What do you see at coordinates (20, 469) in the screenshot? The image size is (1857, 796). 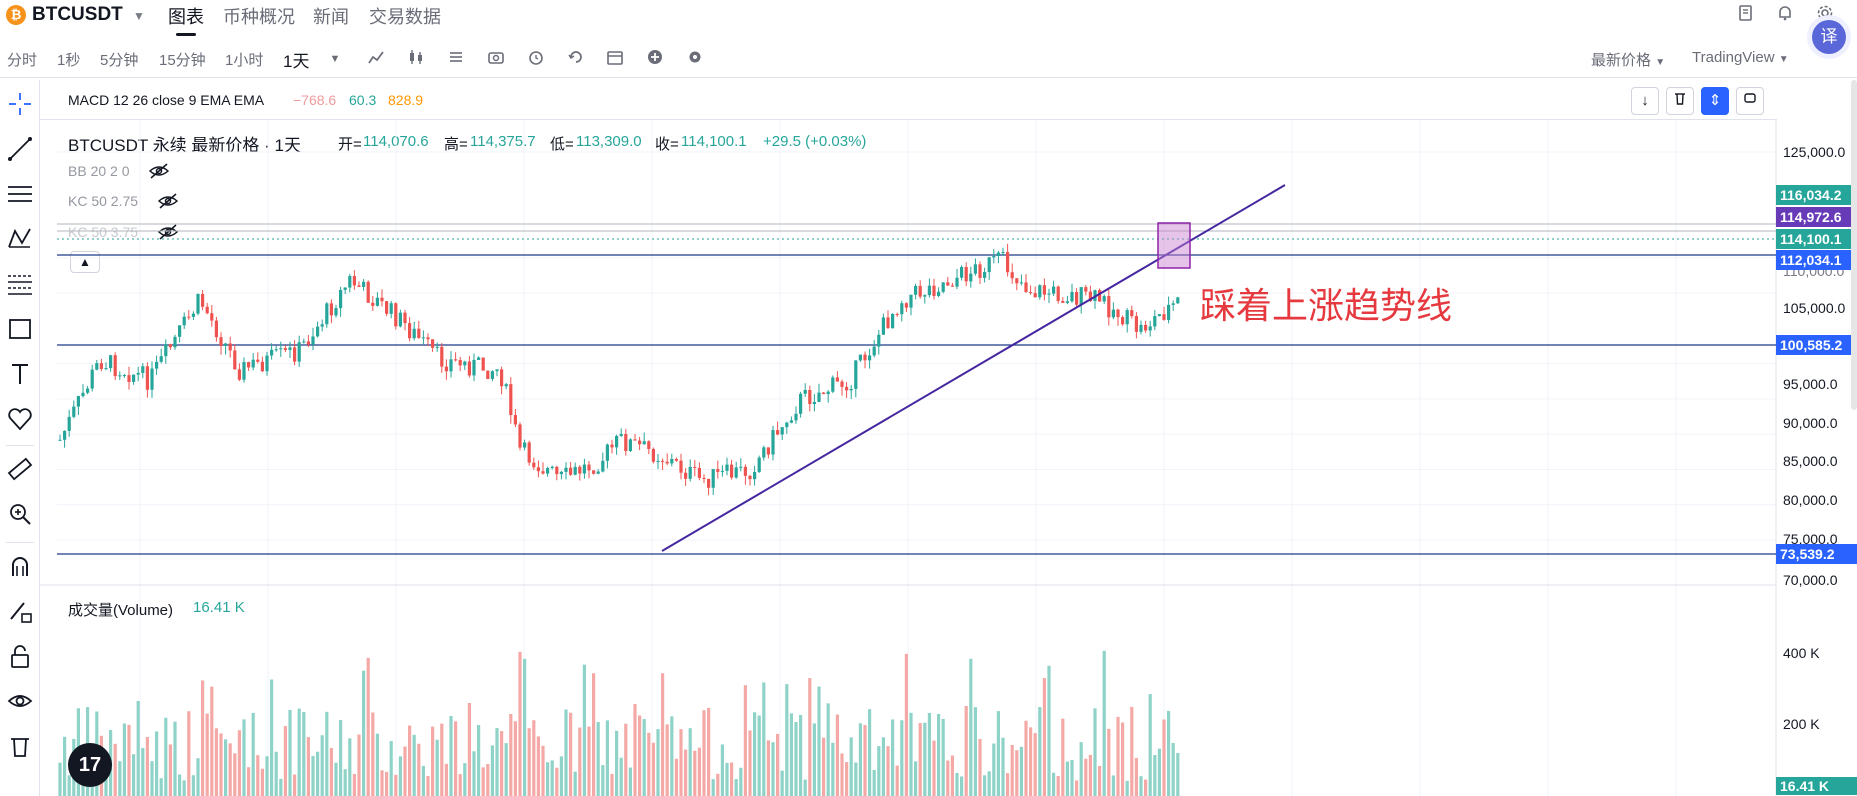 I see `ruler-icon` at bounding box center [20, 469].